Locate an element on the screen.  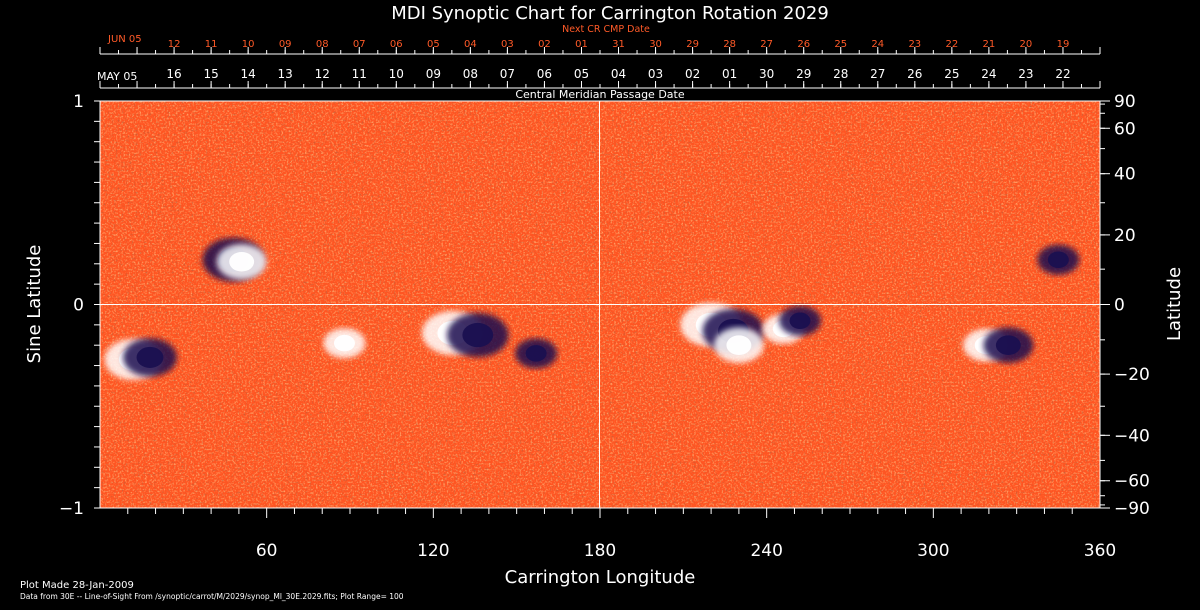
x-tick-label: 60 is located at coordinates (267, 551).